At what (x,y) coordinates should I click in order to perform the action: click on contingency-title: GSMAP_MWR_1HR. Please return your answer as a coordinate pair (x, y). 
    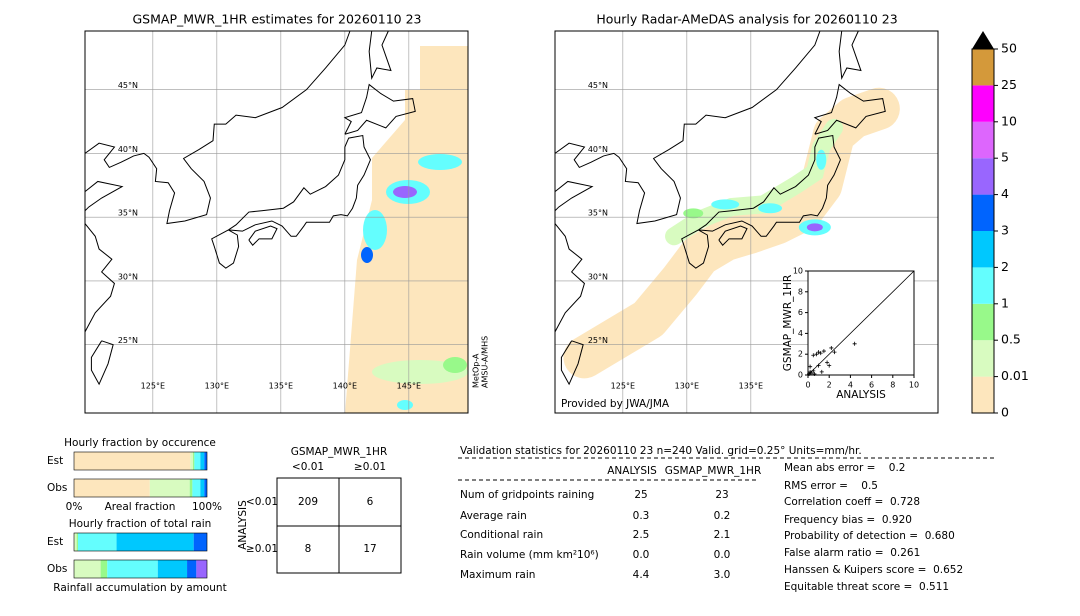
    Looking at the image, I should click on (339, 452).